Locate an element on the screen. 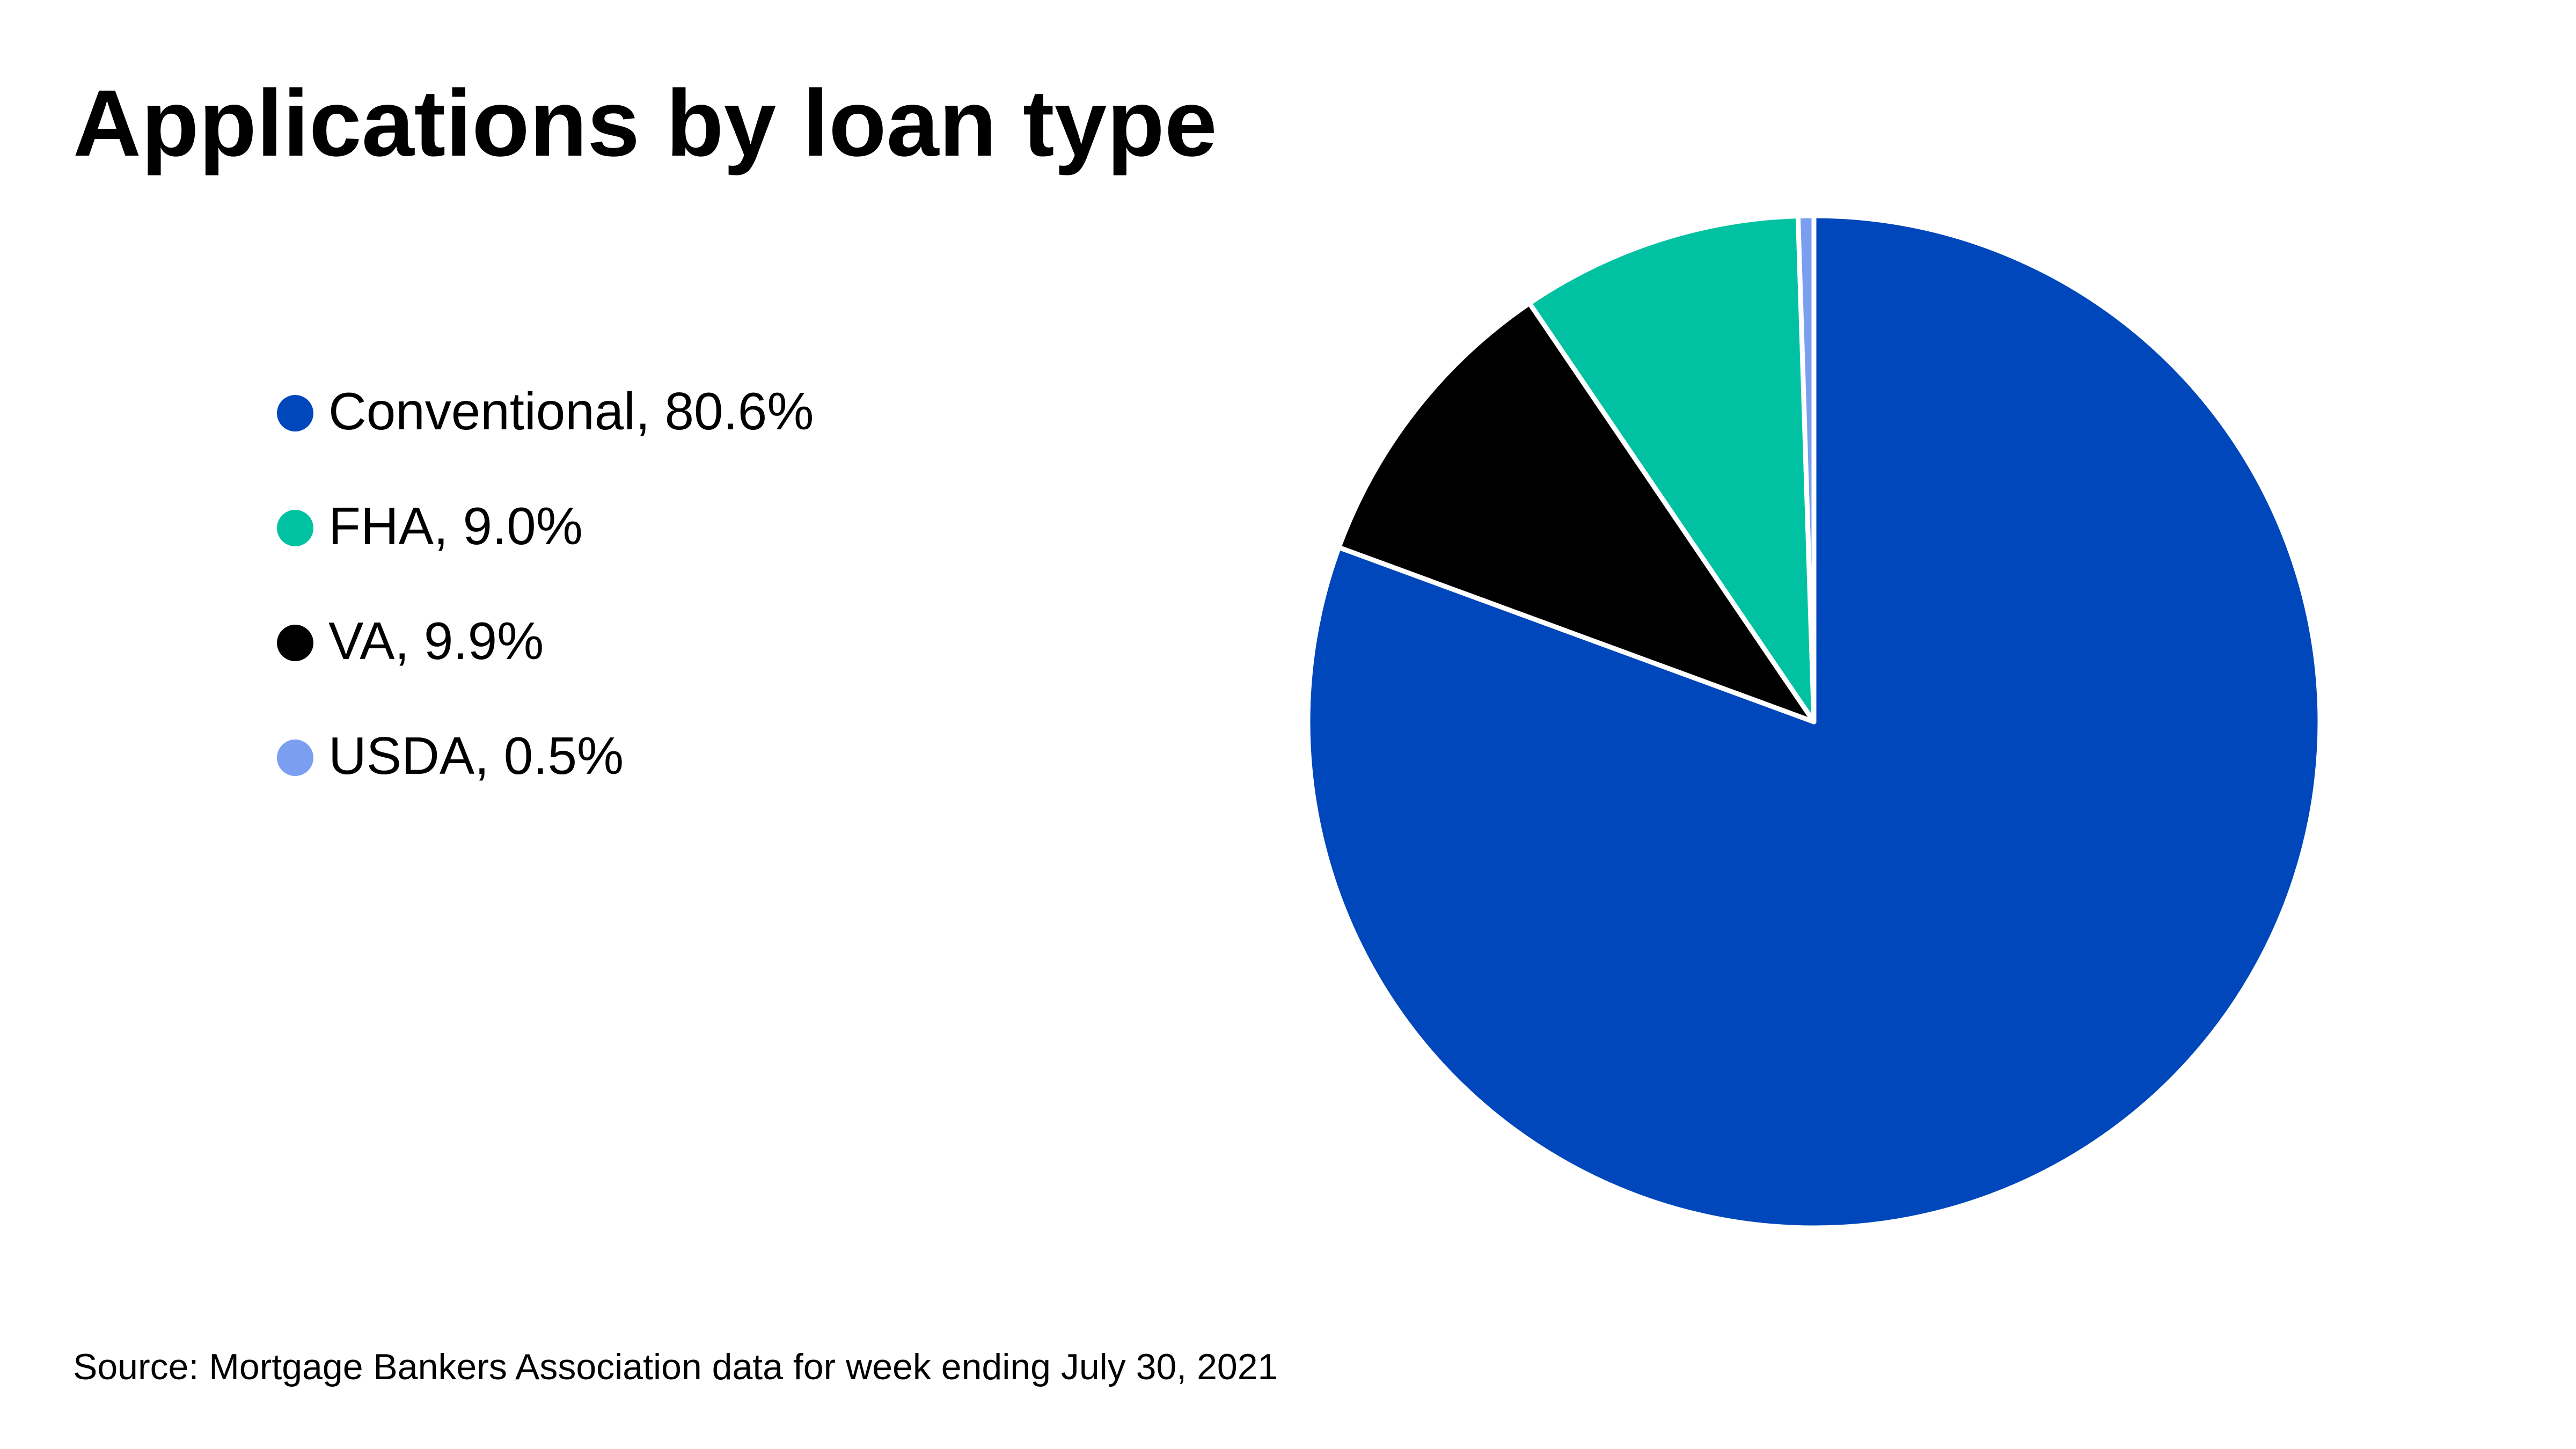 This screenshot has height=1449, width=2576. legend-label: USDA, 0.5% is located at coordinates (476, 755).